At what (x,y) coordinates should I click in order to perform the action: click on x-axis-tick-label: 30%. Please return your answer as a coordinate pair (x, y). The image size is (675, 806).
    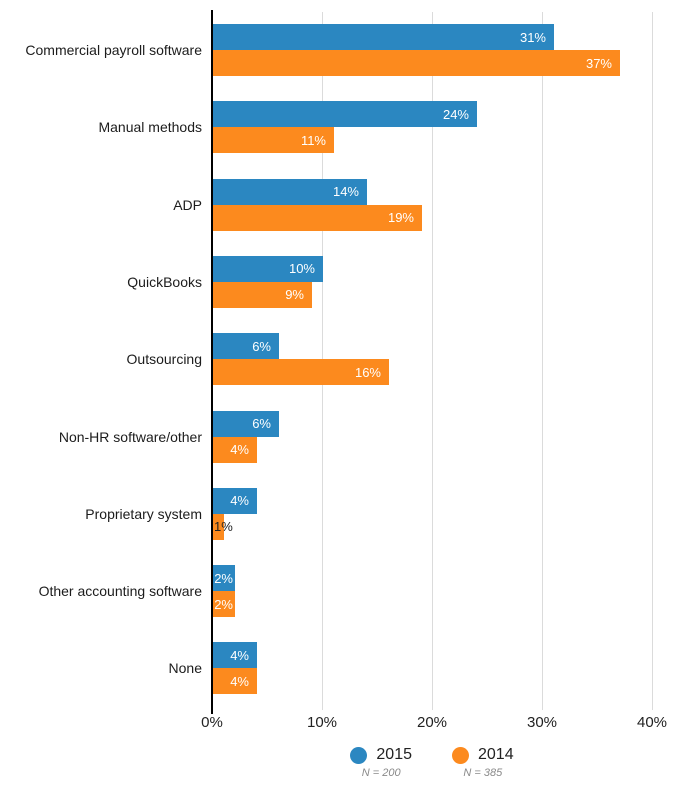
    Looking at the image, I should click on (542, 722).